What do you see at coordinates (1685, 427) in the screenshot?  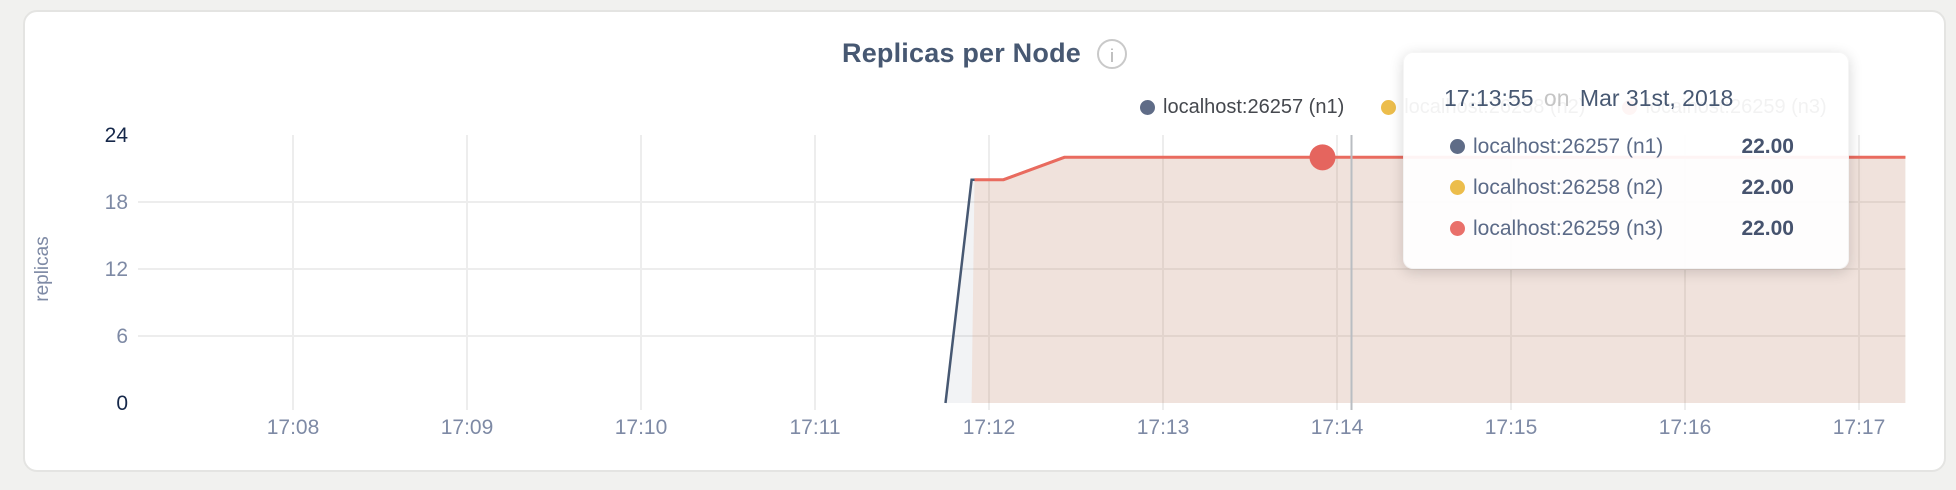 I see `x-tick-label: 17:16` at bounding box center [1685, 427].